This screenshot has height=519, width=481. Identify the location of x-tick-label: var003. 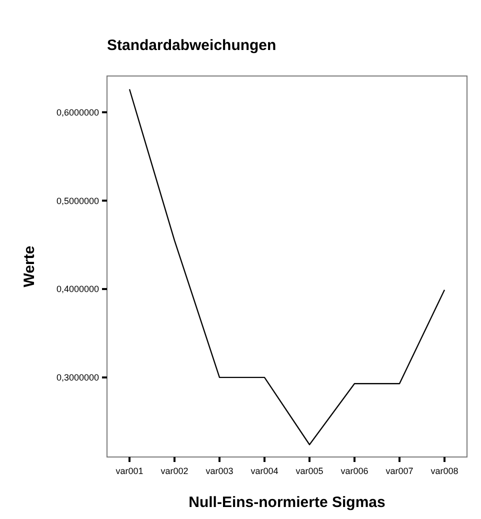
(220, 471).